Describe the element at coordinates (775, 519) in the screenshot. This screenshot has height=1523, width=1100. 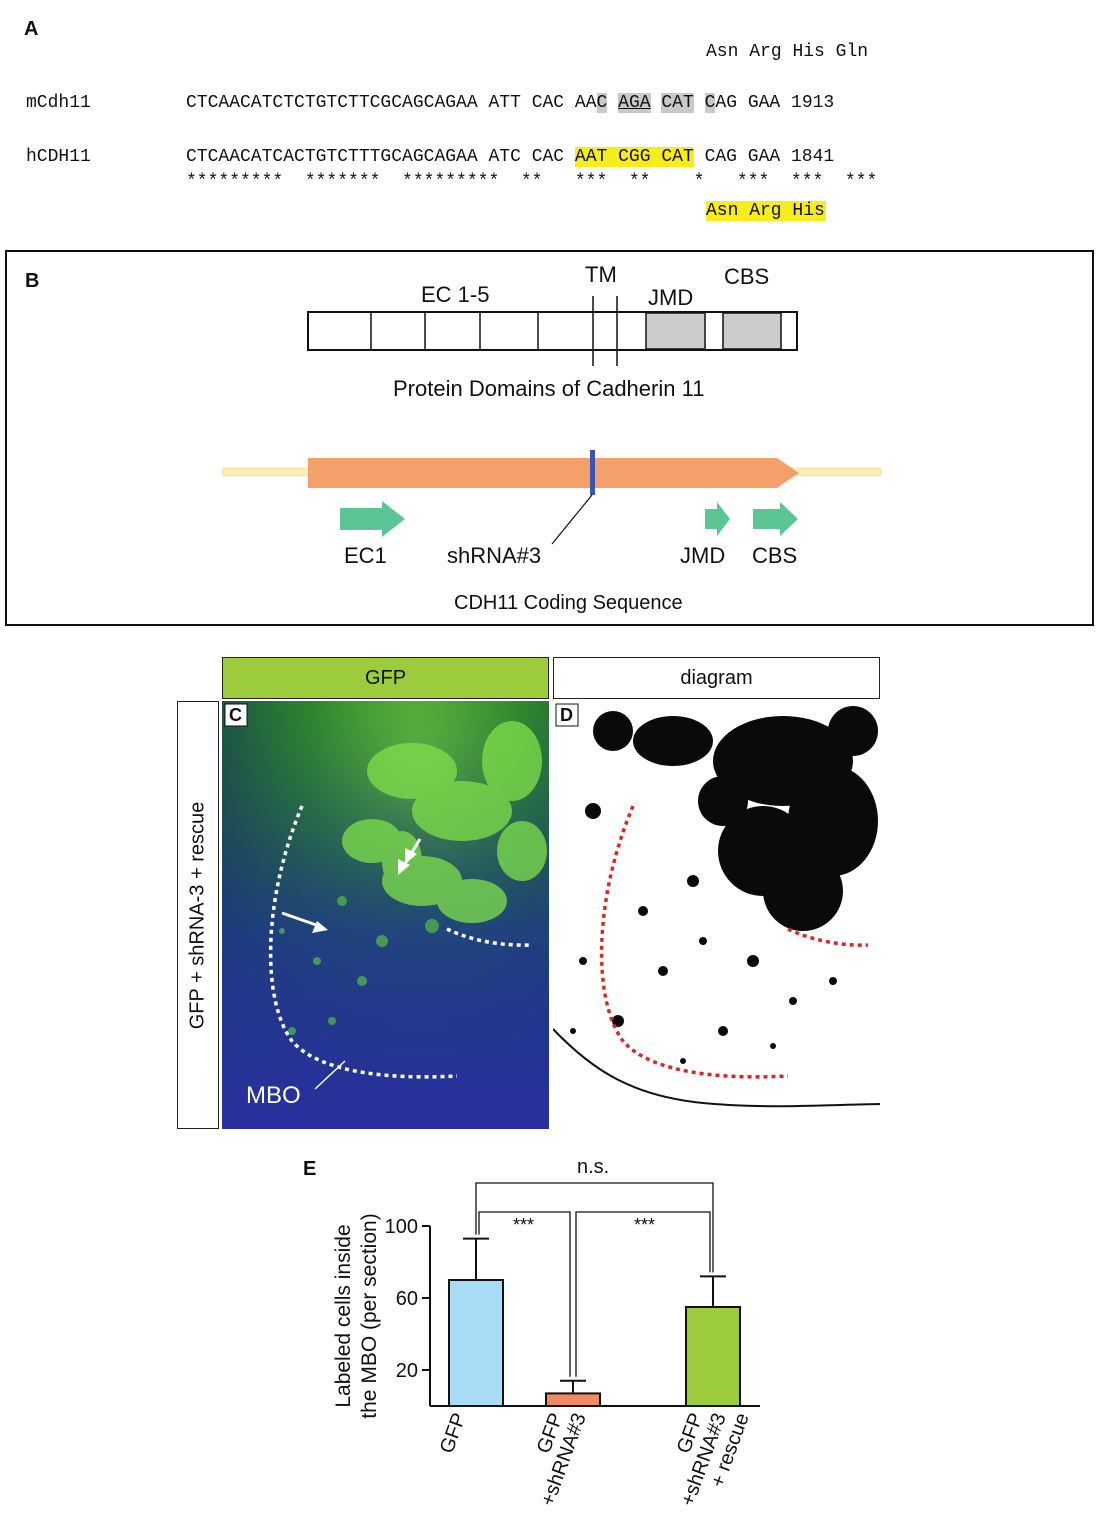
I see `cbs-arrow` at that location.